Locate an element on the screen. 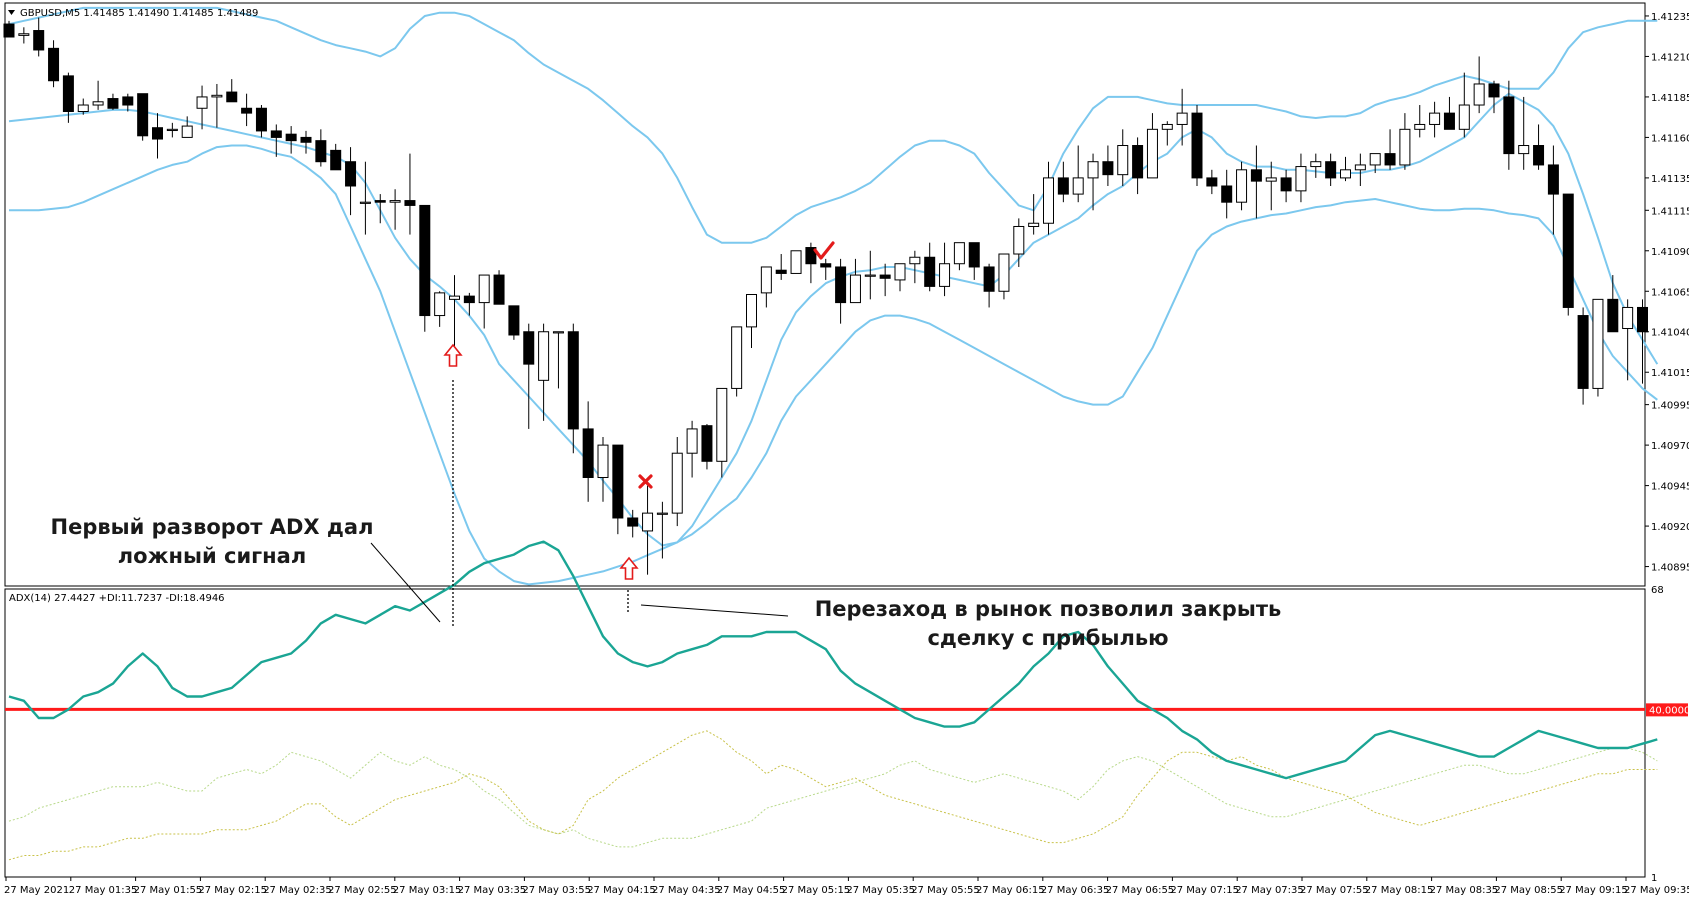  indicator-title: ADX(14) 27.4427 +DI:11.7237 -DI:18.4946 is located at coordinates (117, 598).